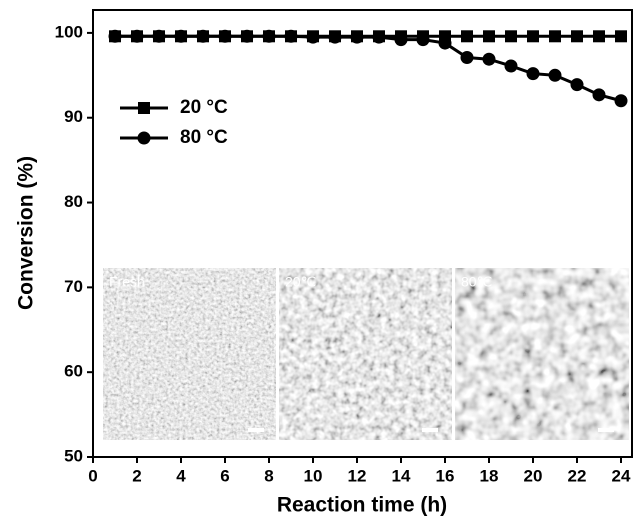 The width and height of the screenshot is (638, 521). Describe the element at coordinates (476, 282) in the screenshot. I see `inset-label: 80℃` at that location.